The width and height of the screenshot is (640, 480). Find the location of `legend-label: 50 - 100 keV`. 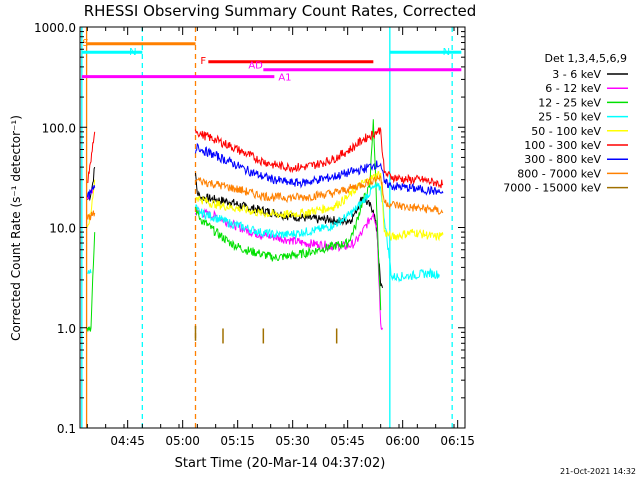

legend-label: 50 - 100 keV is located at coordinates (566, 131).